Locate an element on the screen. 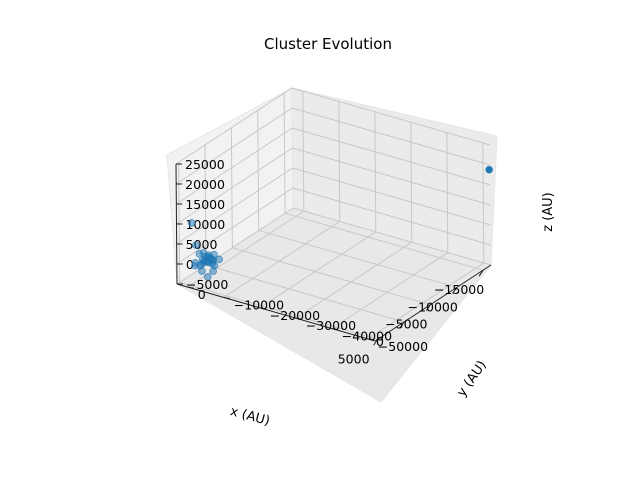  y-tick-label-3: −20000 is located at coordinates (295, 315).